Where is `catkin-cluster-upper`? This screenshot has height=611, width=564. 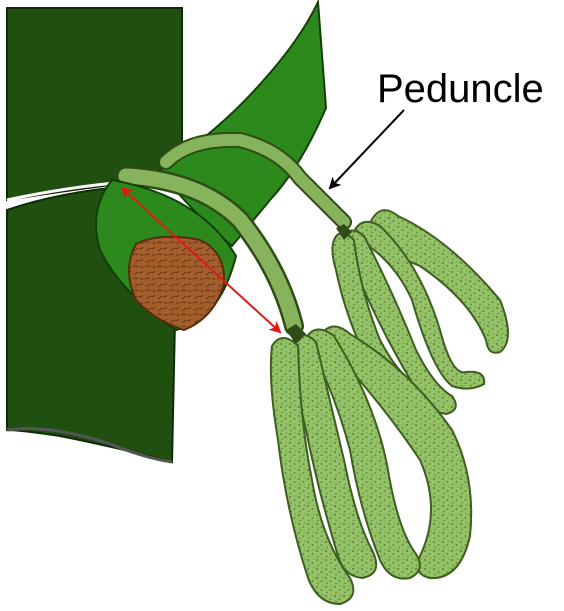 catkin-cluster-upper is located at coordinates (420, 312).